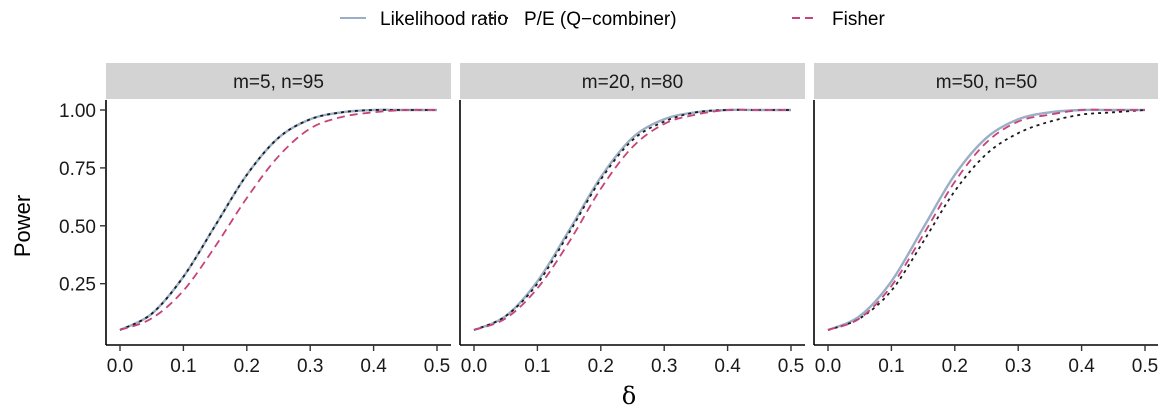  Describe the element at coordinates (77, 111) in the screenshot. I see `y-tick-label: 1.00` at that location.